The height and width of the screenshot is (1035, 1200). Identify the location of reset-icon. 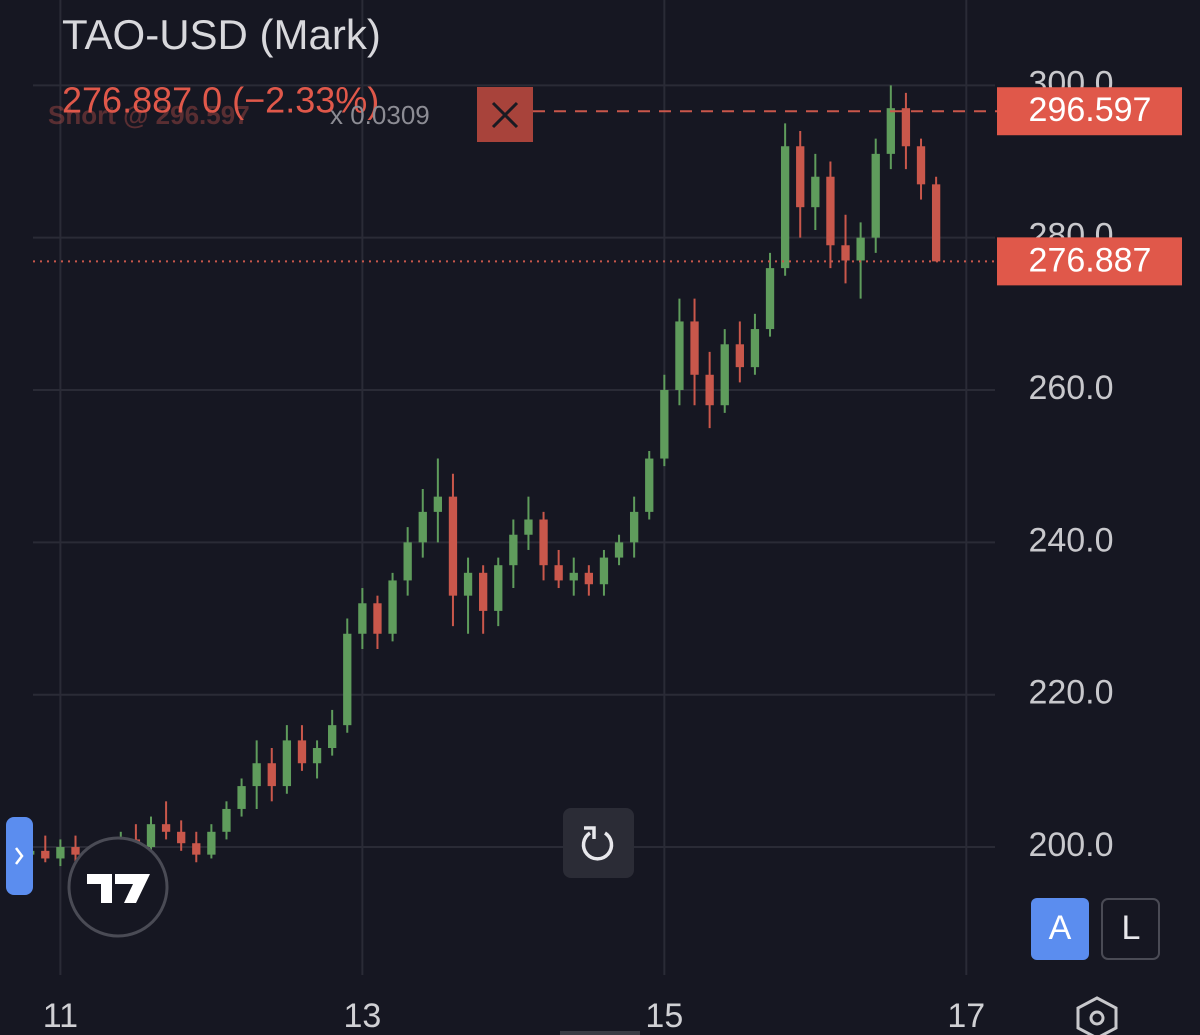
(597, 846).